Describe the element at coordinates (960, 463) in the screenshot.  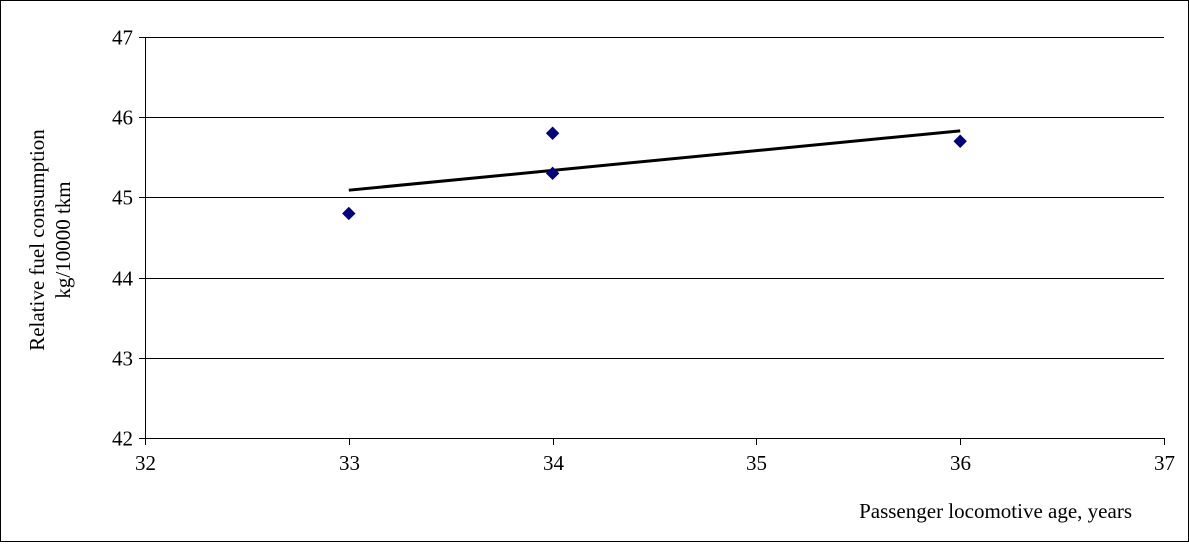
I see `x-tick-label-36: 36` at that location.